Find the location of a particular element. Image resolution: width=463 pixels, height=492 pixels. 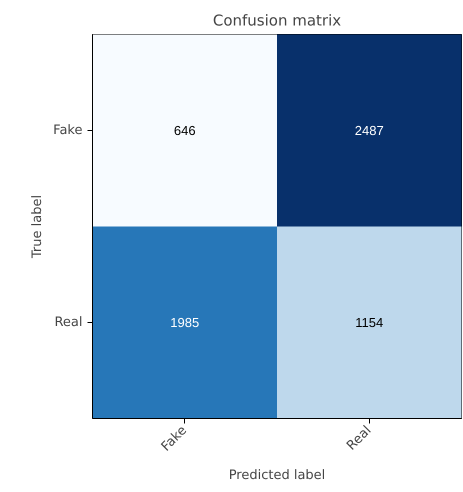

data-label: 646 is located at coordinates (185, 130).